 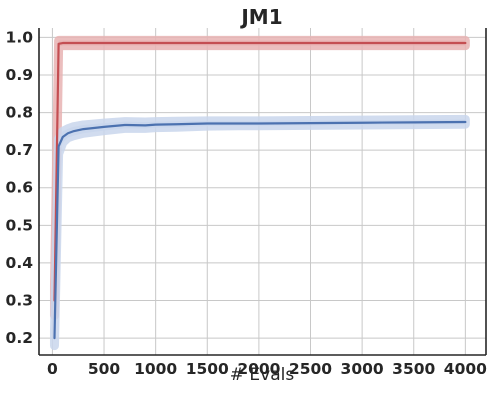 I want to click on x-tick-label: 3000, so click(x=362, y=369).